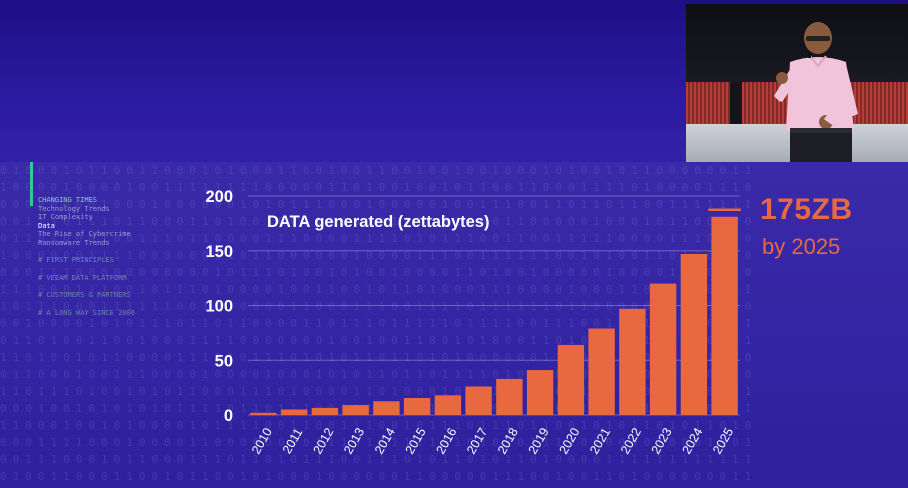 The image size is (908, 488). Describe the element at coordinates (86, 312) in the screenshot. I see `agenda-item: # A LONG WAY SINCE 2006` at that location.